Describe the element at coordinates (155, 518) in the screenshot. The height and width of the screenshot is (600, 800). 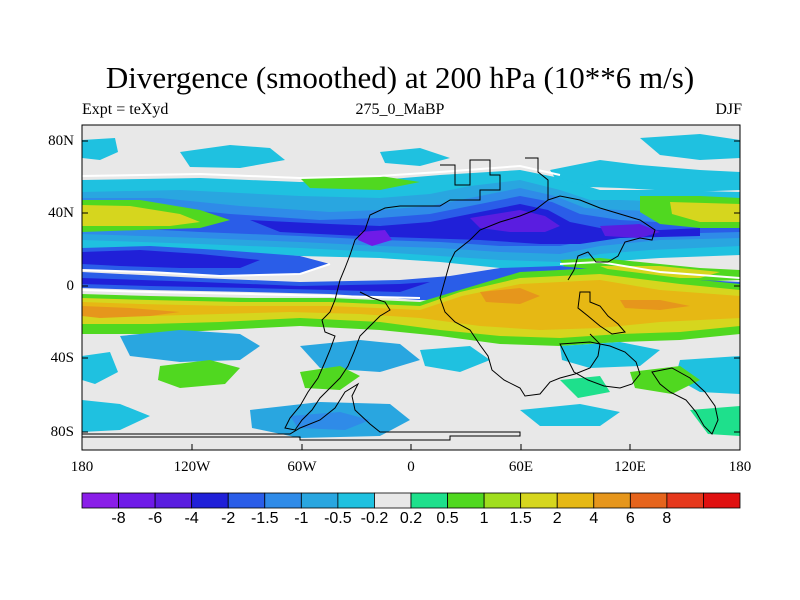
I see `colorbar-label: -6` at that location.